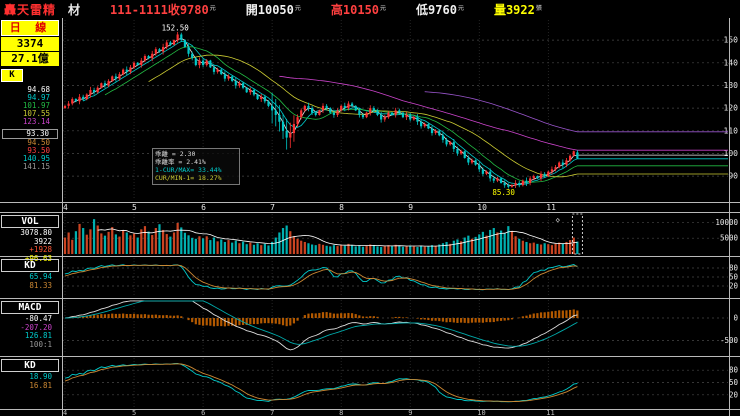 The height and width of the screenshot is (416, 740). I want to click on kd-label-group: KD 65.94 81.33, so click(31, 274).